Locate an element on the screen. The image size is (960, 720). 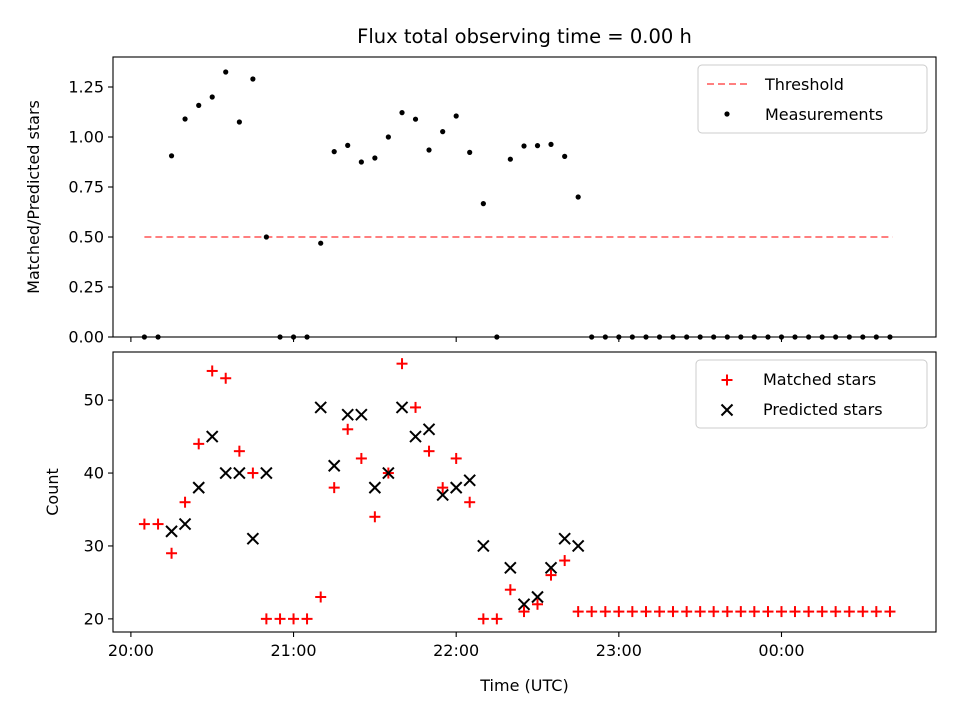
y-tick-label: 30 is located at coordinates (94, 545).